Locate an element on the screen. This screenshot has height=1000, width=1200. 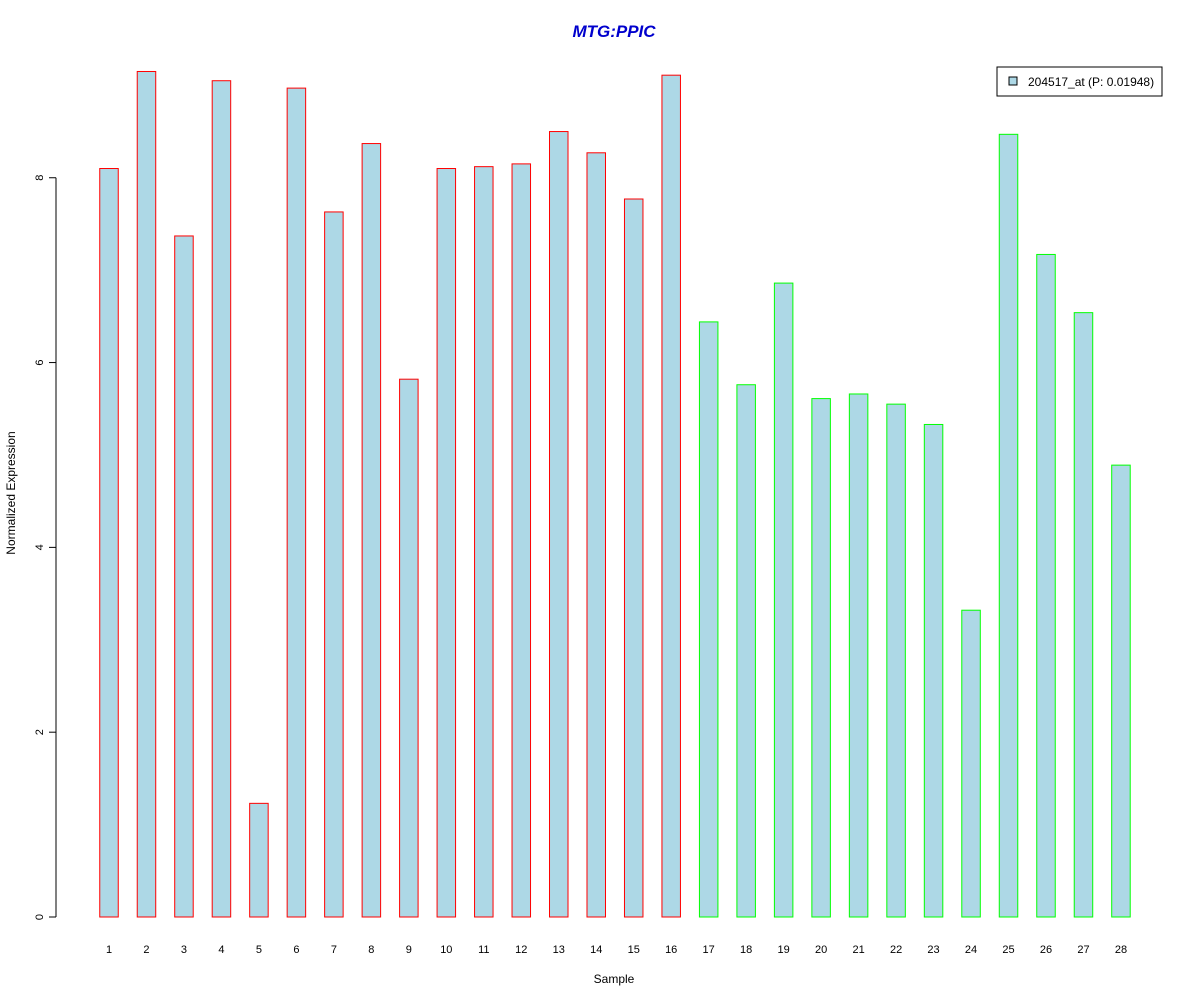
x-tick-label: 28 is located at coordinates (1121, 950).